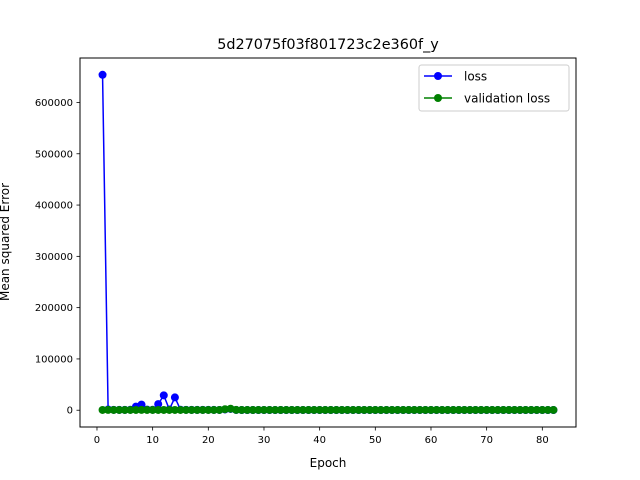 The width and height of the screenshot is (640, 480). I want to click on x-tick-label: 60, so click(431, 440).